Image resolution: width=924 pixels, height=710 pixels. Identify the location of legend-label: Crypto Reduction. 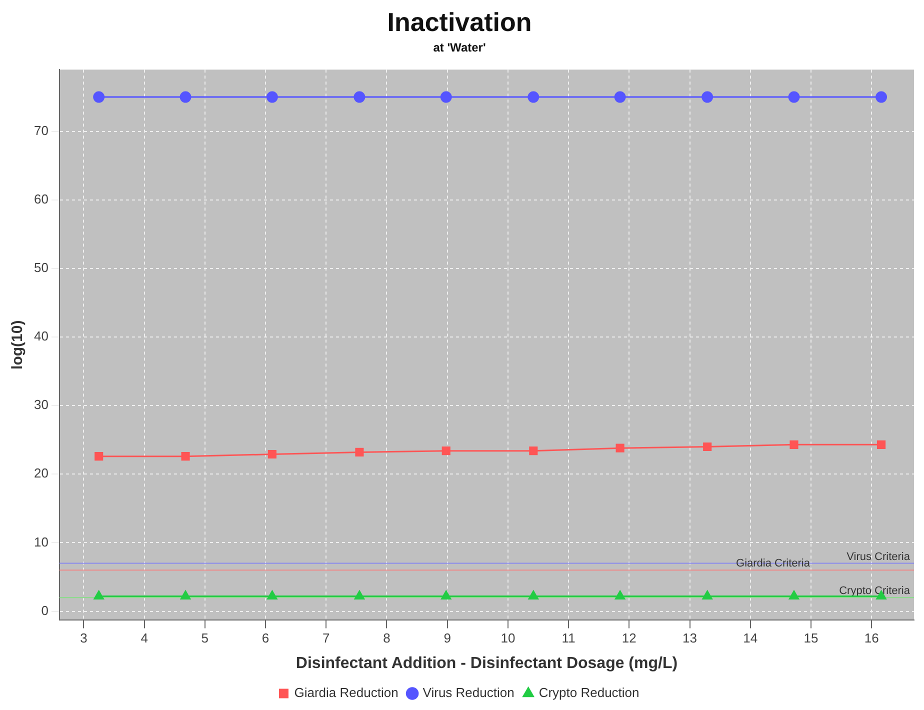
(589, 692).